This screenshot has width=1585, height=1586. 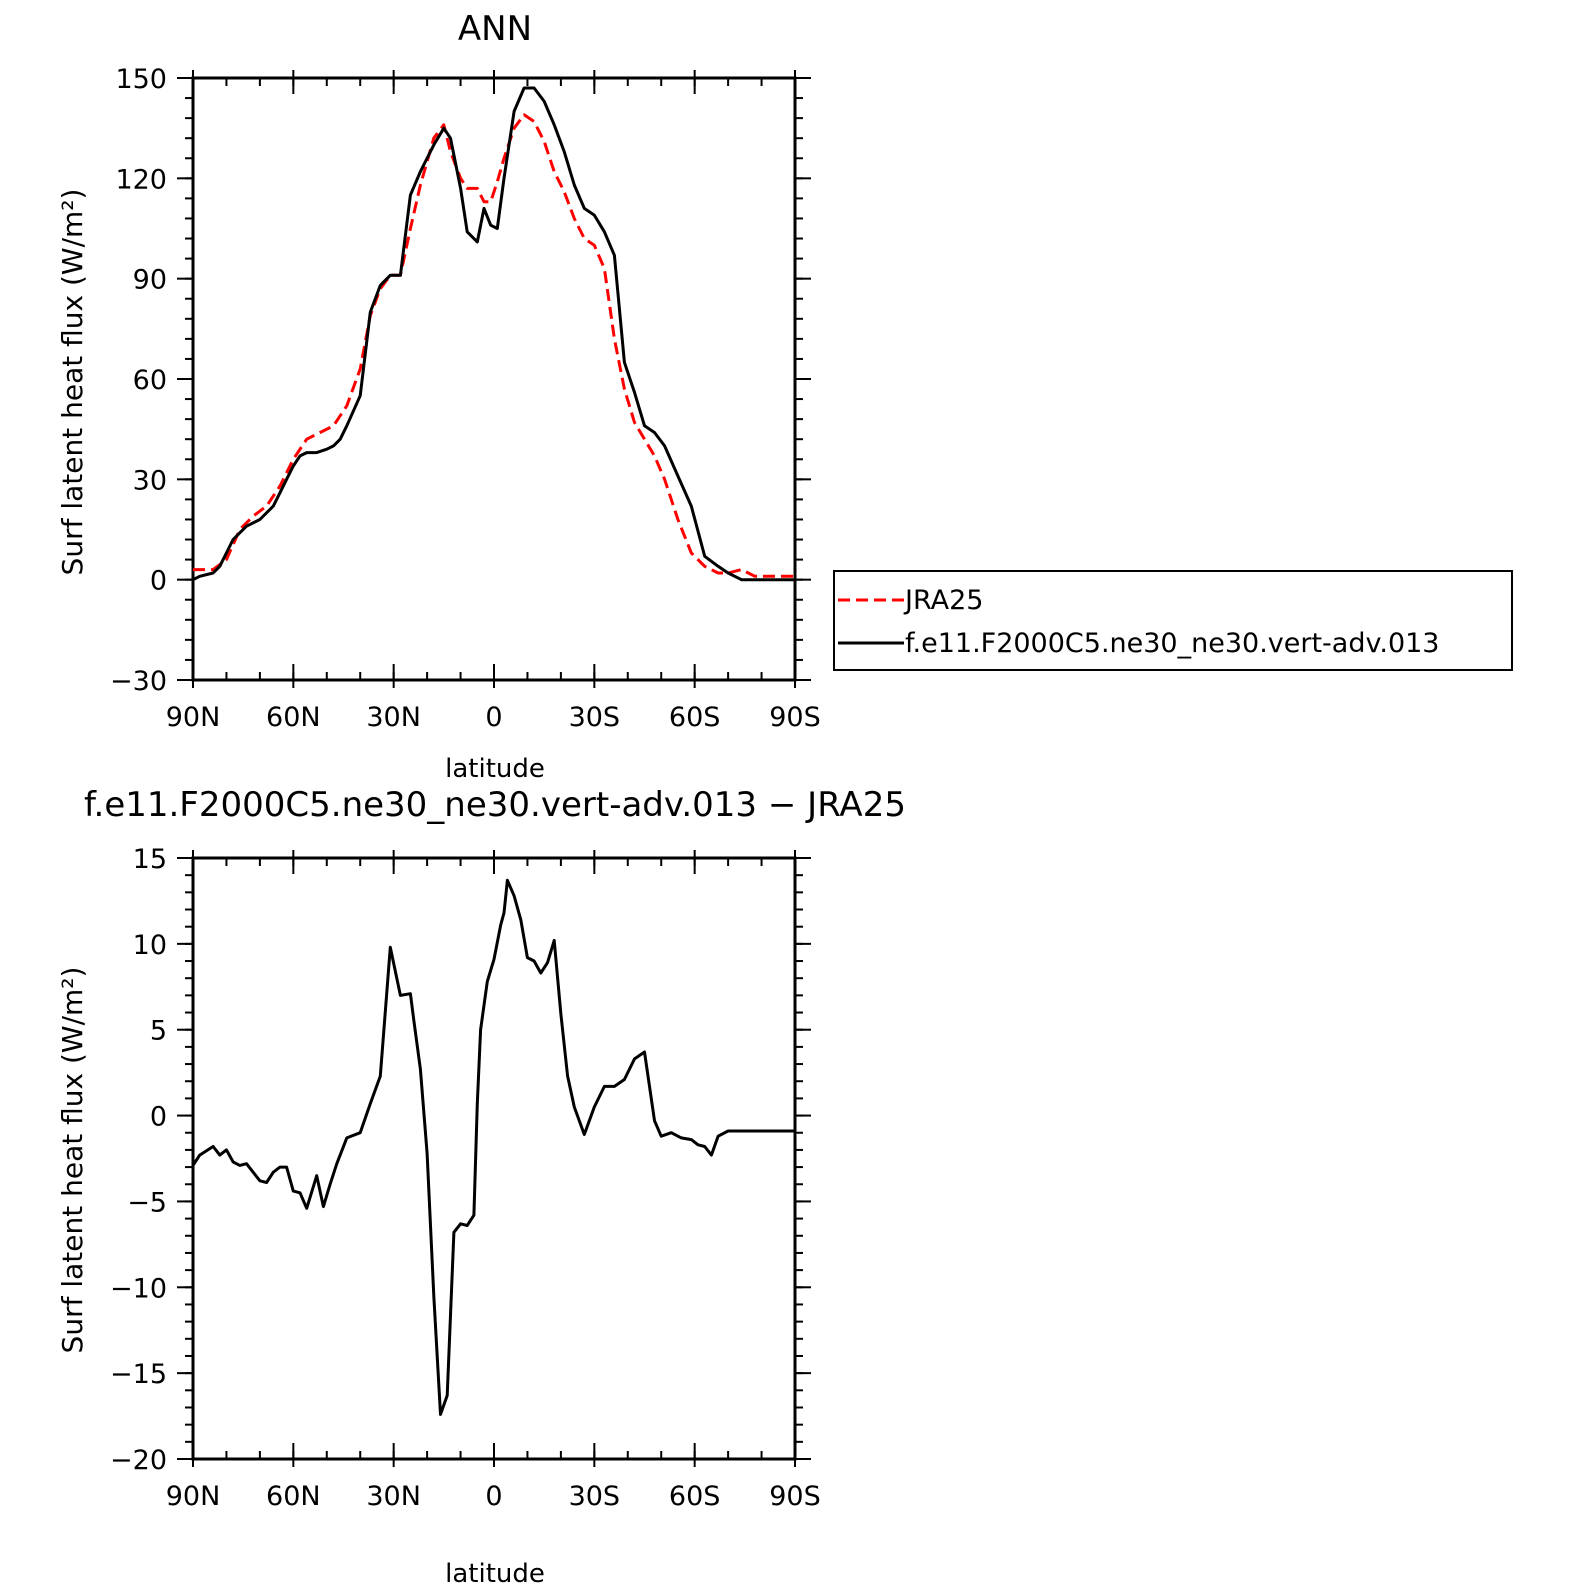 I want to click on top-y-tick-label: 90, so click(x=150, y=280).